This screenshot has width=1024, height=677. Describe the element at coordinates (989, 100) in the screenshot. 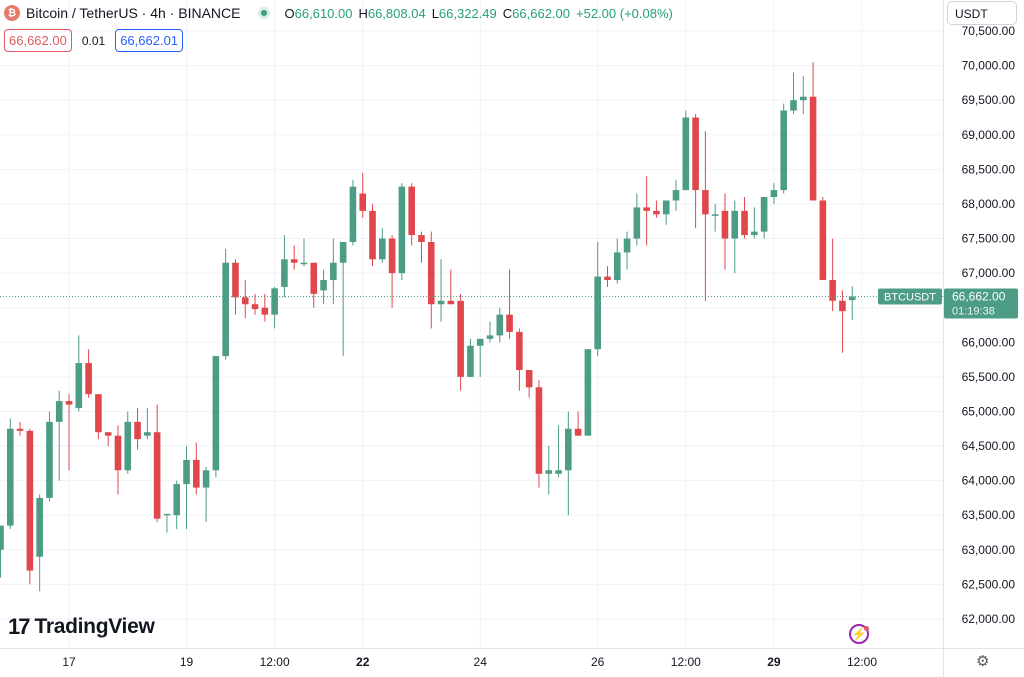

I see `y-tick-label: 69,500.00` at that location.